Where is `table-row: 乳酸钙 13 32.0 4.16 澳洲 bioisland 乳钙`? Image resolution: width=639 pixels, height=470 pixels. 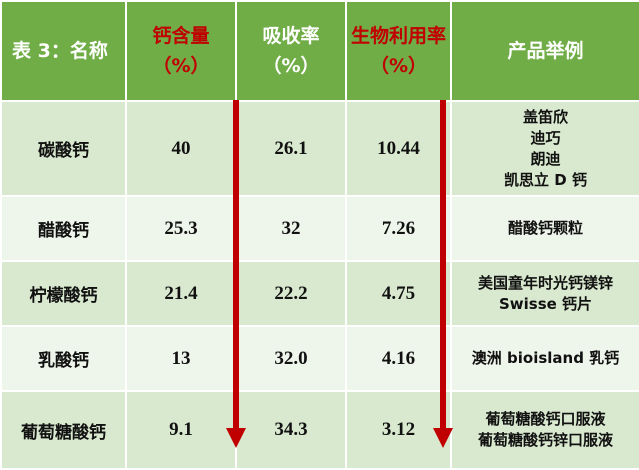
table-row: 乳酸钙 13 32.0 4.16 澳洲 bioisland 乳钙 is located at coordinates (319, 358).